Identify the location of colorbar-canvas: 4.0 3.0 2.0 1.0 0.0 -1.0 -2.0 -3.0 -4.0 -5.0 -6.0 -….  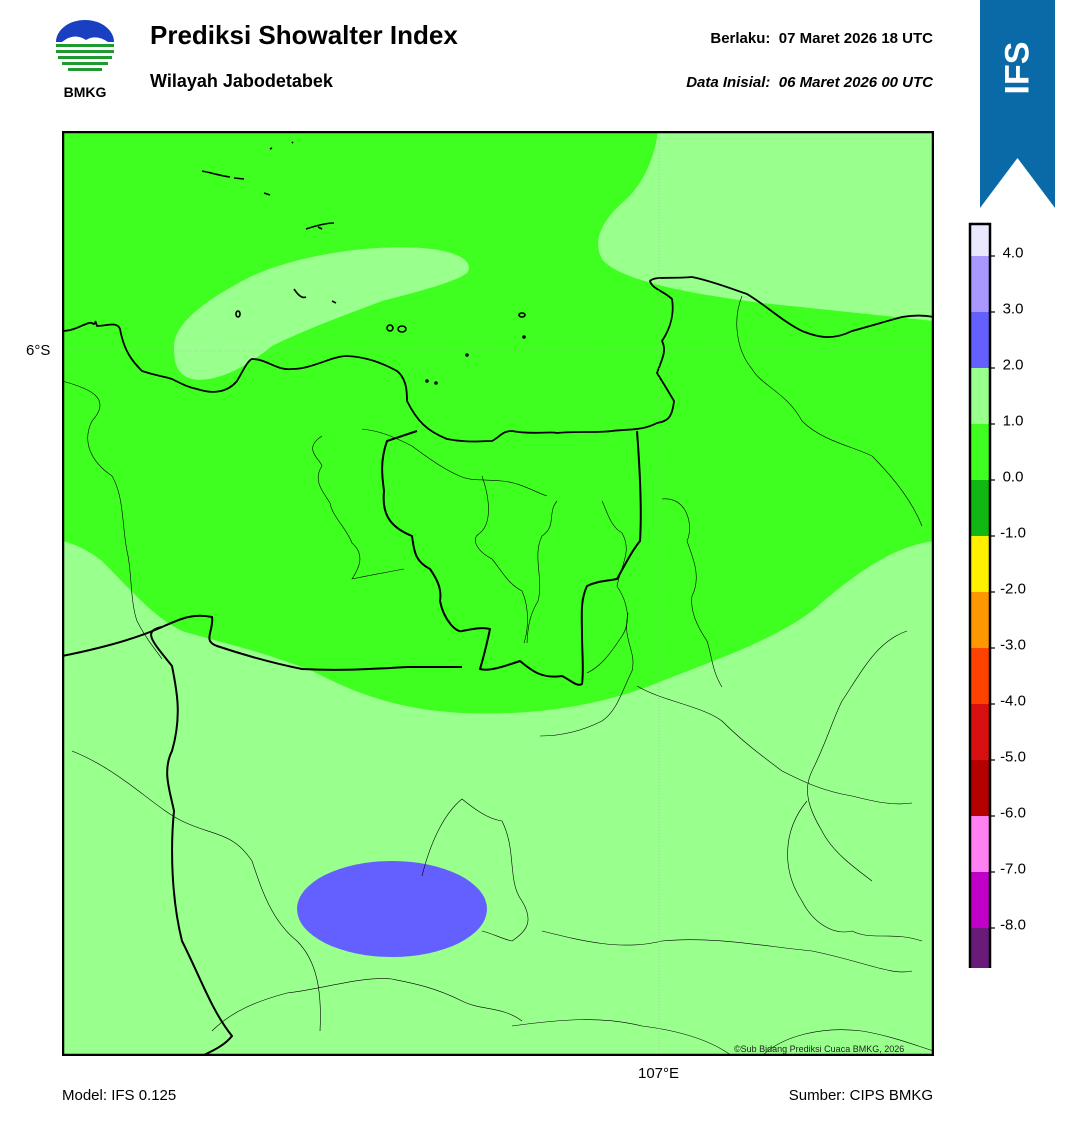
(997, 604).